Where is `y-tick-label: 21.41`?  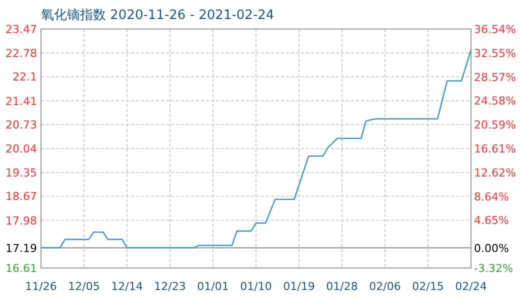 y-tick-label: 21.41 is located at coordinates (21, 101).